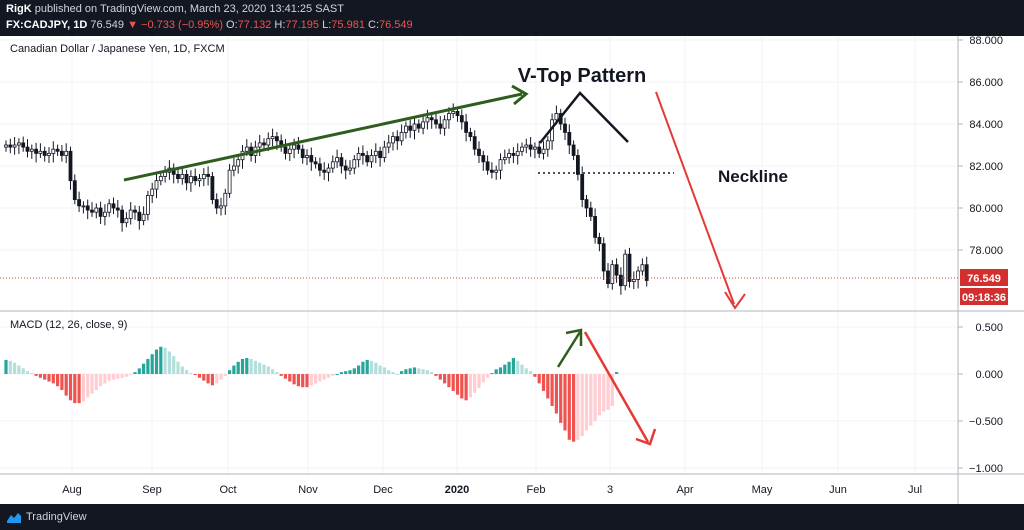  I want to click on price-tick-label: 78.000, so click(986, 251).